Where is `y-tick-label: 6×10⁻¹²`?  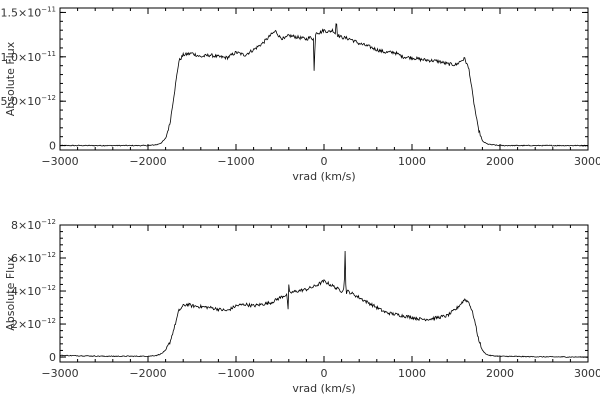 y-tick-label: 6×10⁻¹² is located at coordinates (33, 258).